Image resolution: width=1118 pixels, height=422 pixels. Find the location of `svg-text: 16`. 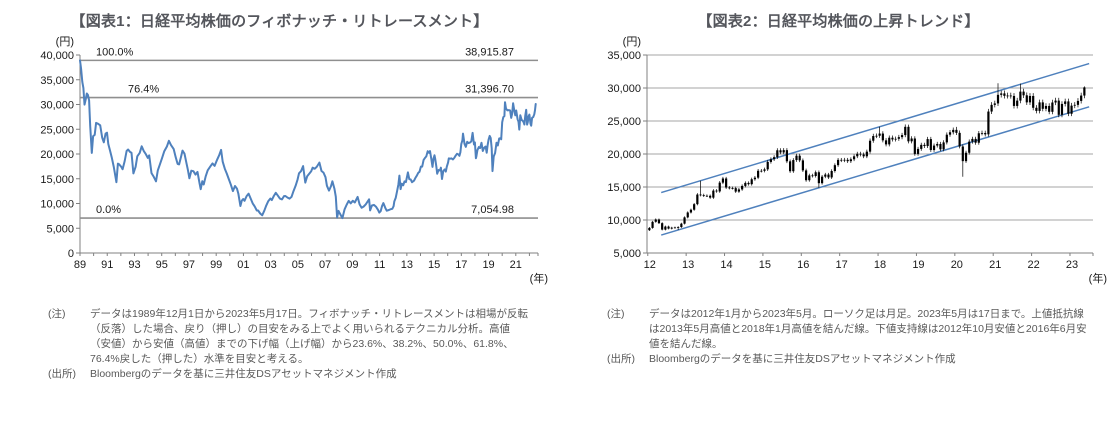

svg-text: 16 is located at coordinates (803, 265).